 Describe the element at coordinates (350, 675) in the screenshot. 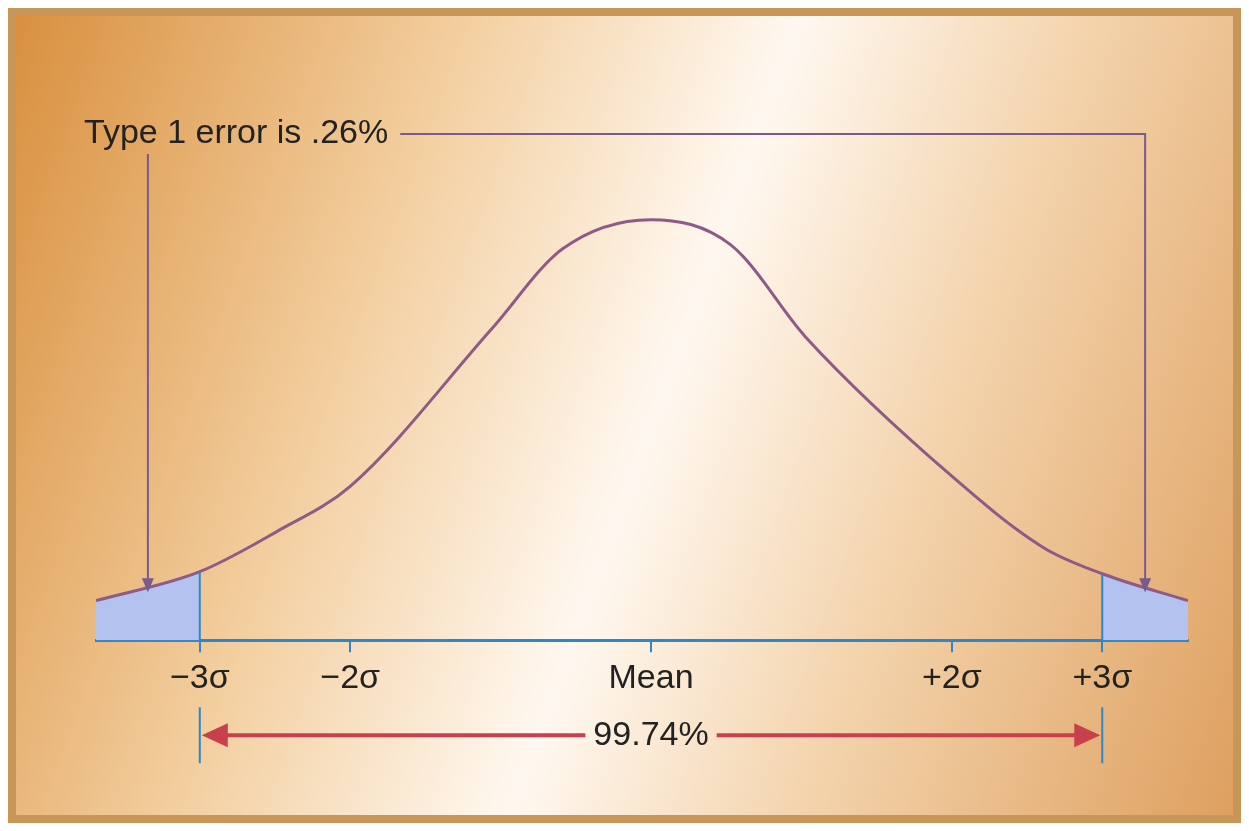

I see `x-tick-label: −2σ` at that location.